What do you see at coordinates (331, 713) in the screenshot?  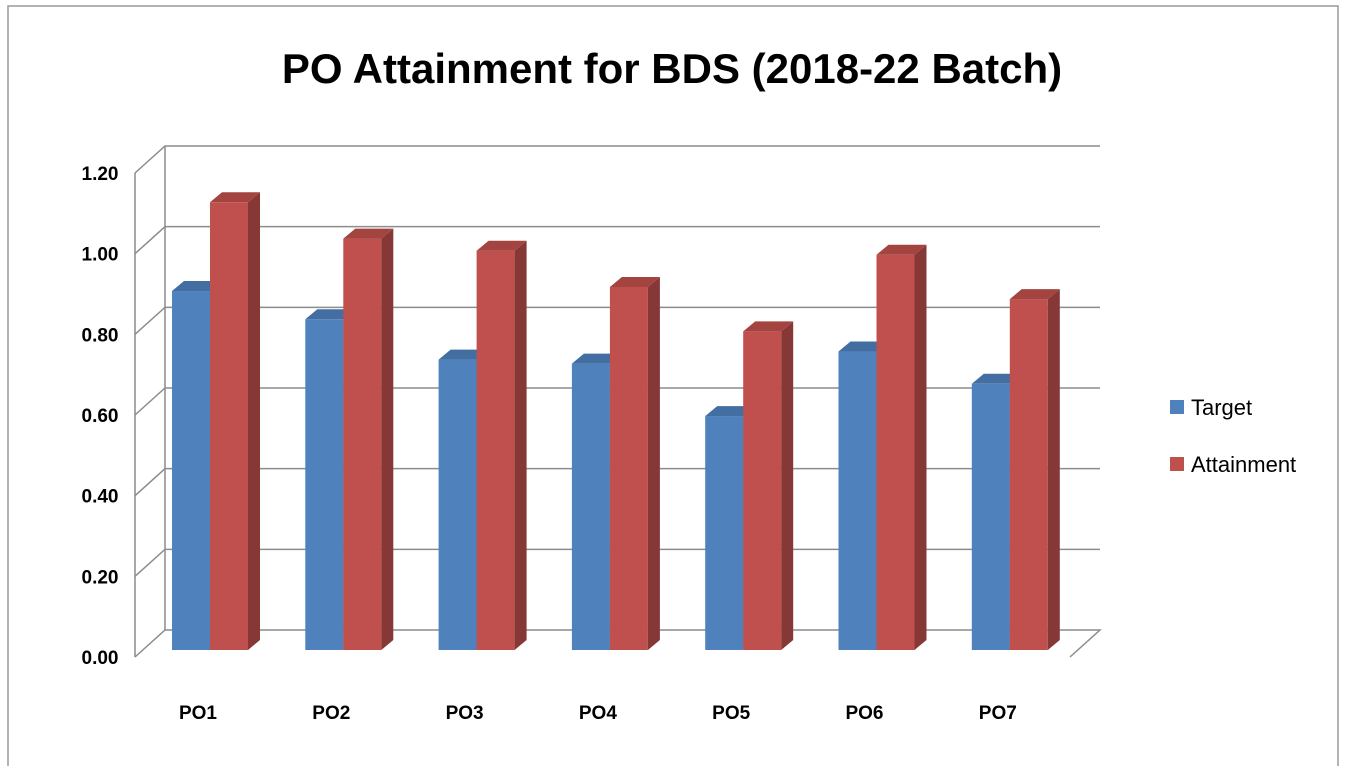 I see `x-tick-label: PO2` at bounding box center [331, 713].